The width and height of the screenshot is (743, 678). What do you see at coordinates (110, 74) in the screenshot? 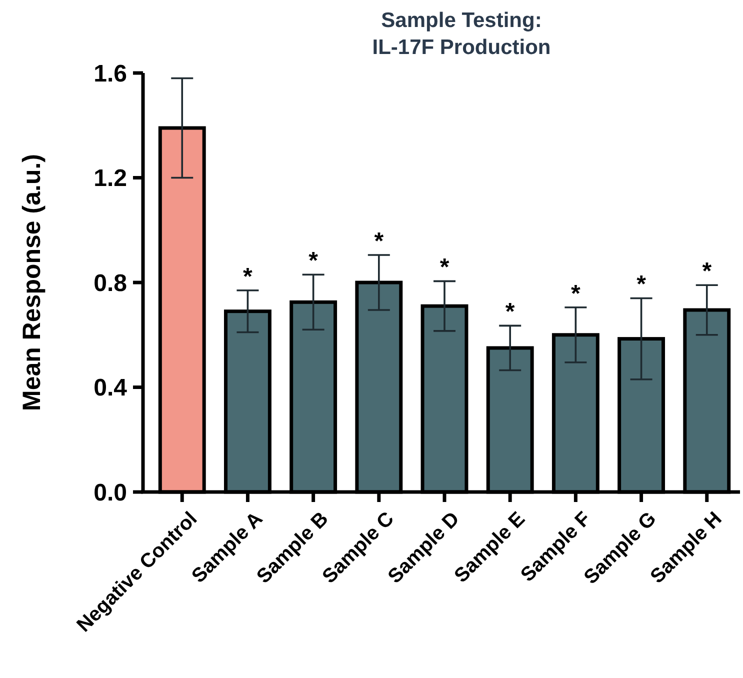
I see `y-tick-label: 1.6` at bounding box center [110, 74].